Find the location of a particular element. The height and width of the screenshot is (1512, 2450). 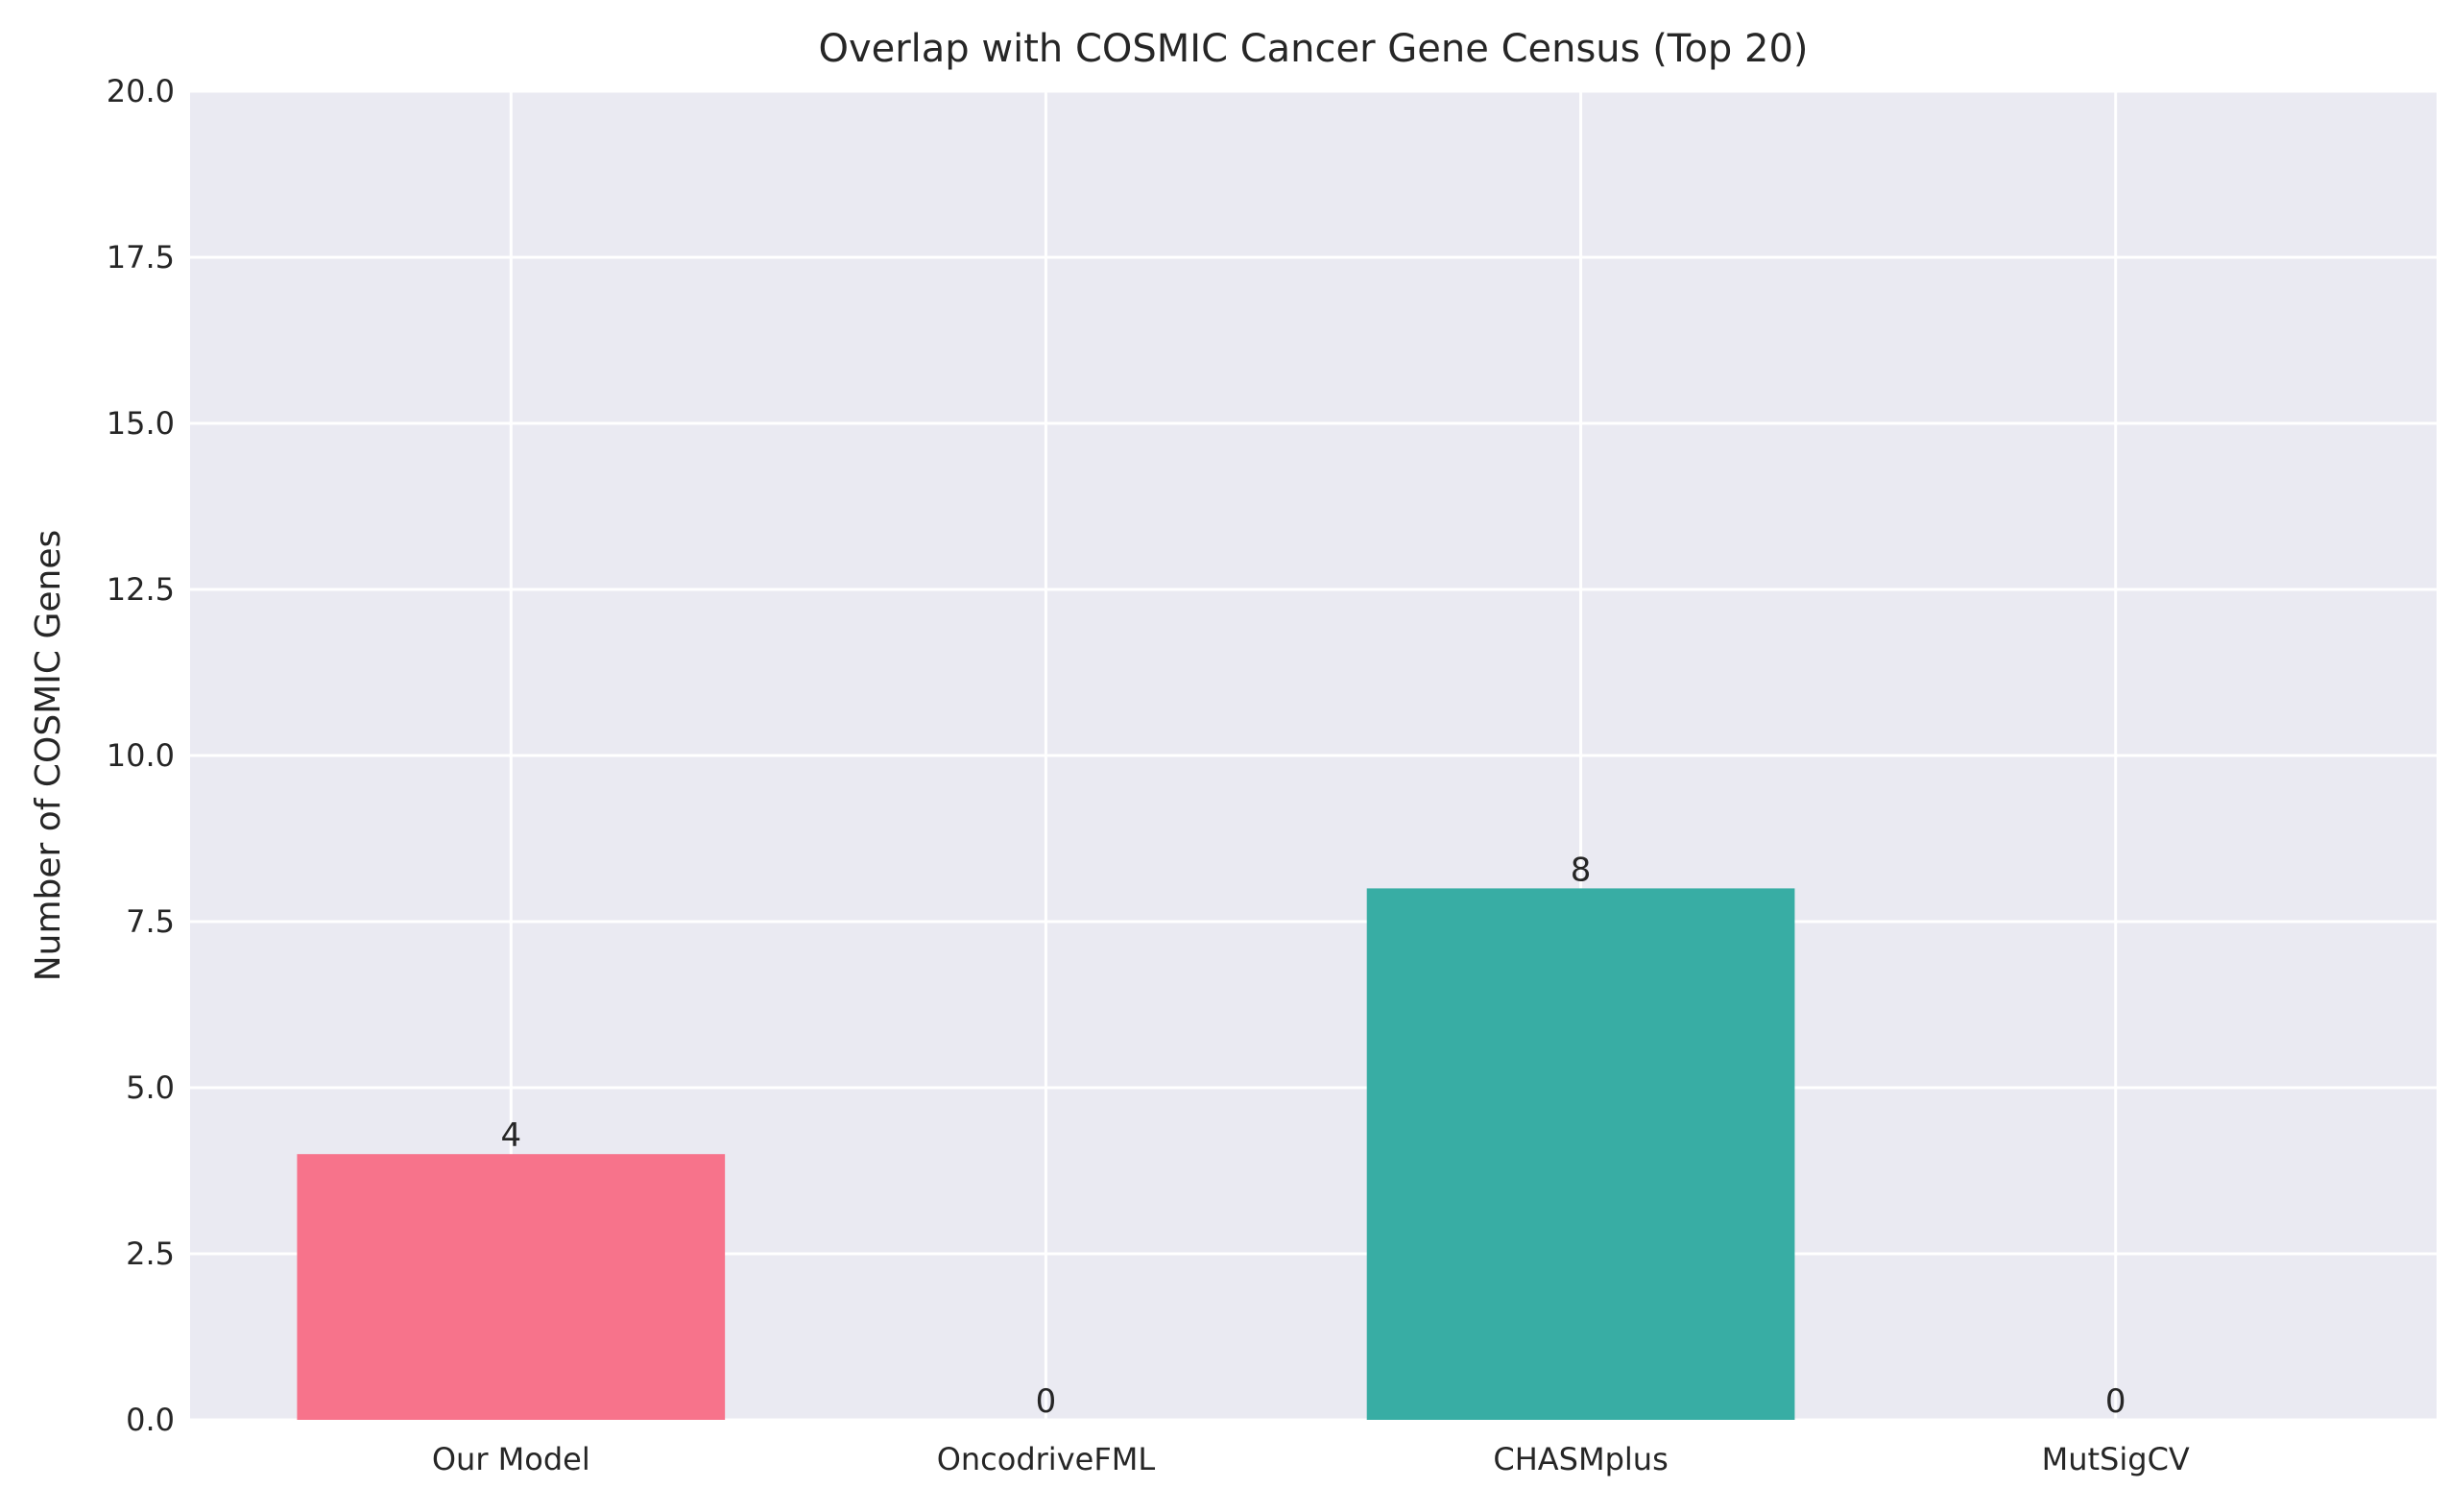

y-tick-label: 10.0 is located at coordinates (141, 755).